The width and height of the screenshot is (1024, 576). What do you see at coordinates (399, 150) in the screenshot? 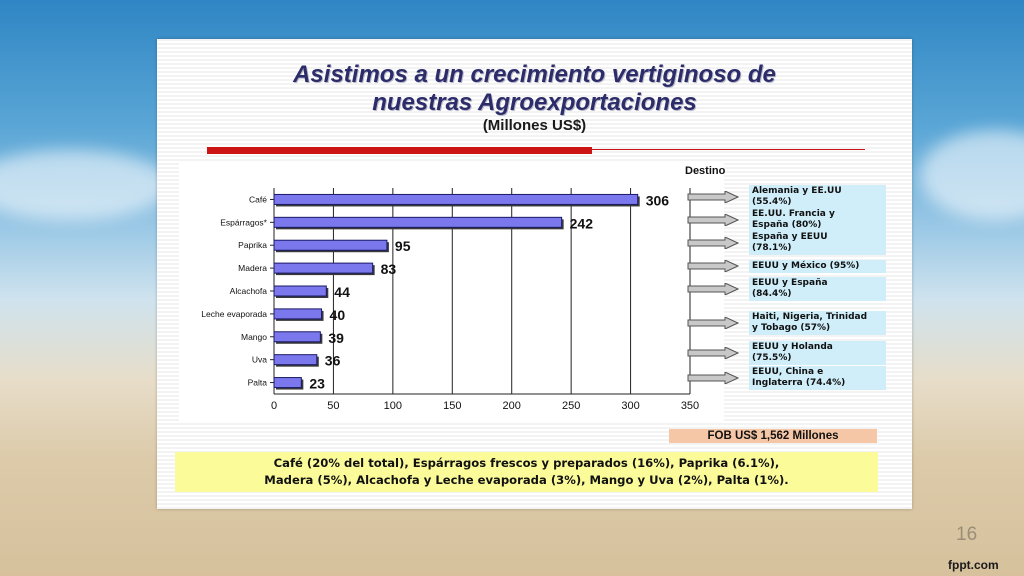
I see `red-accent-bar` at bounding box center [399, 150].